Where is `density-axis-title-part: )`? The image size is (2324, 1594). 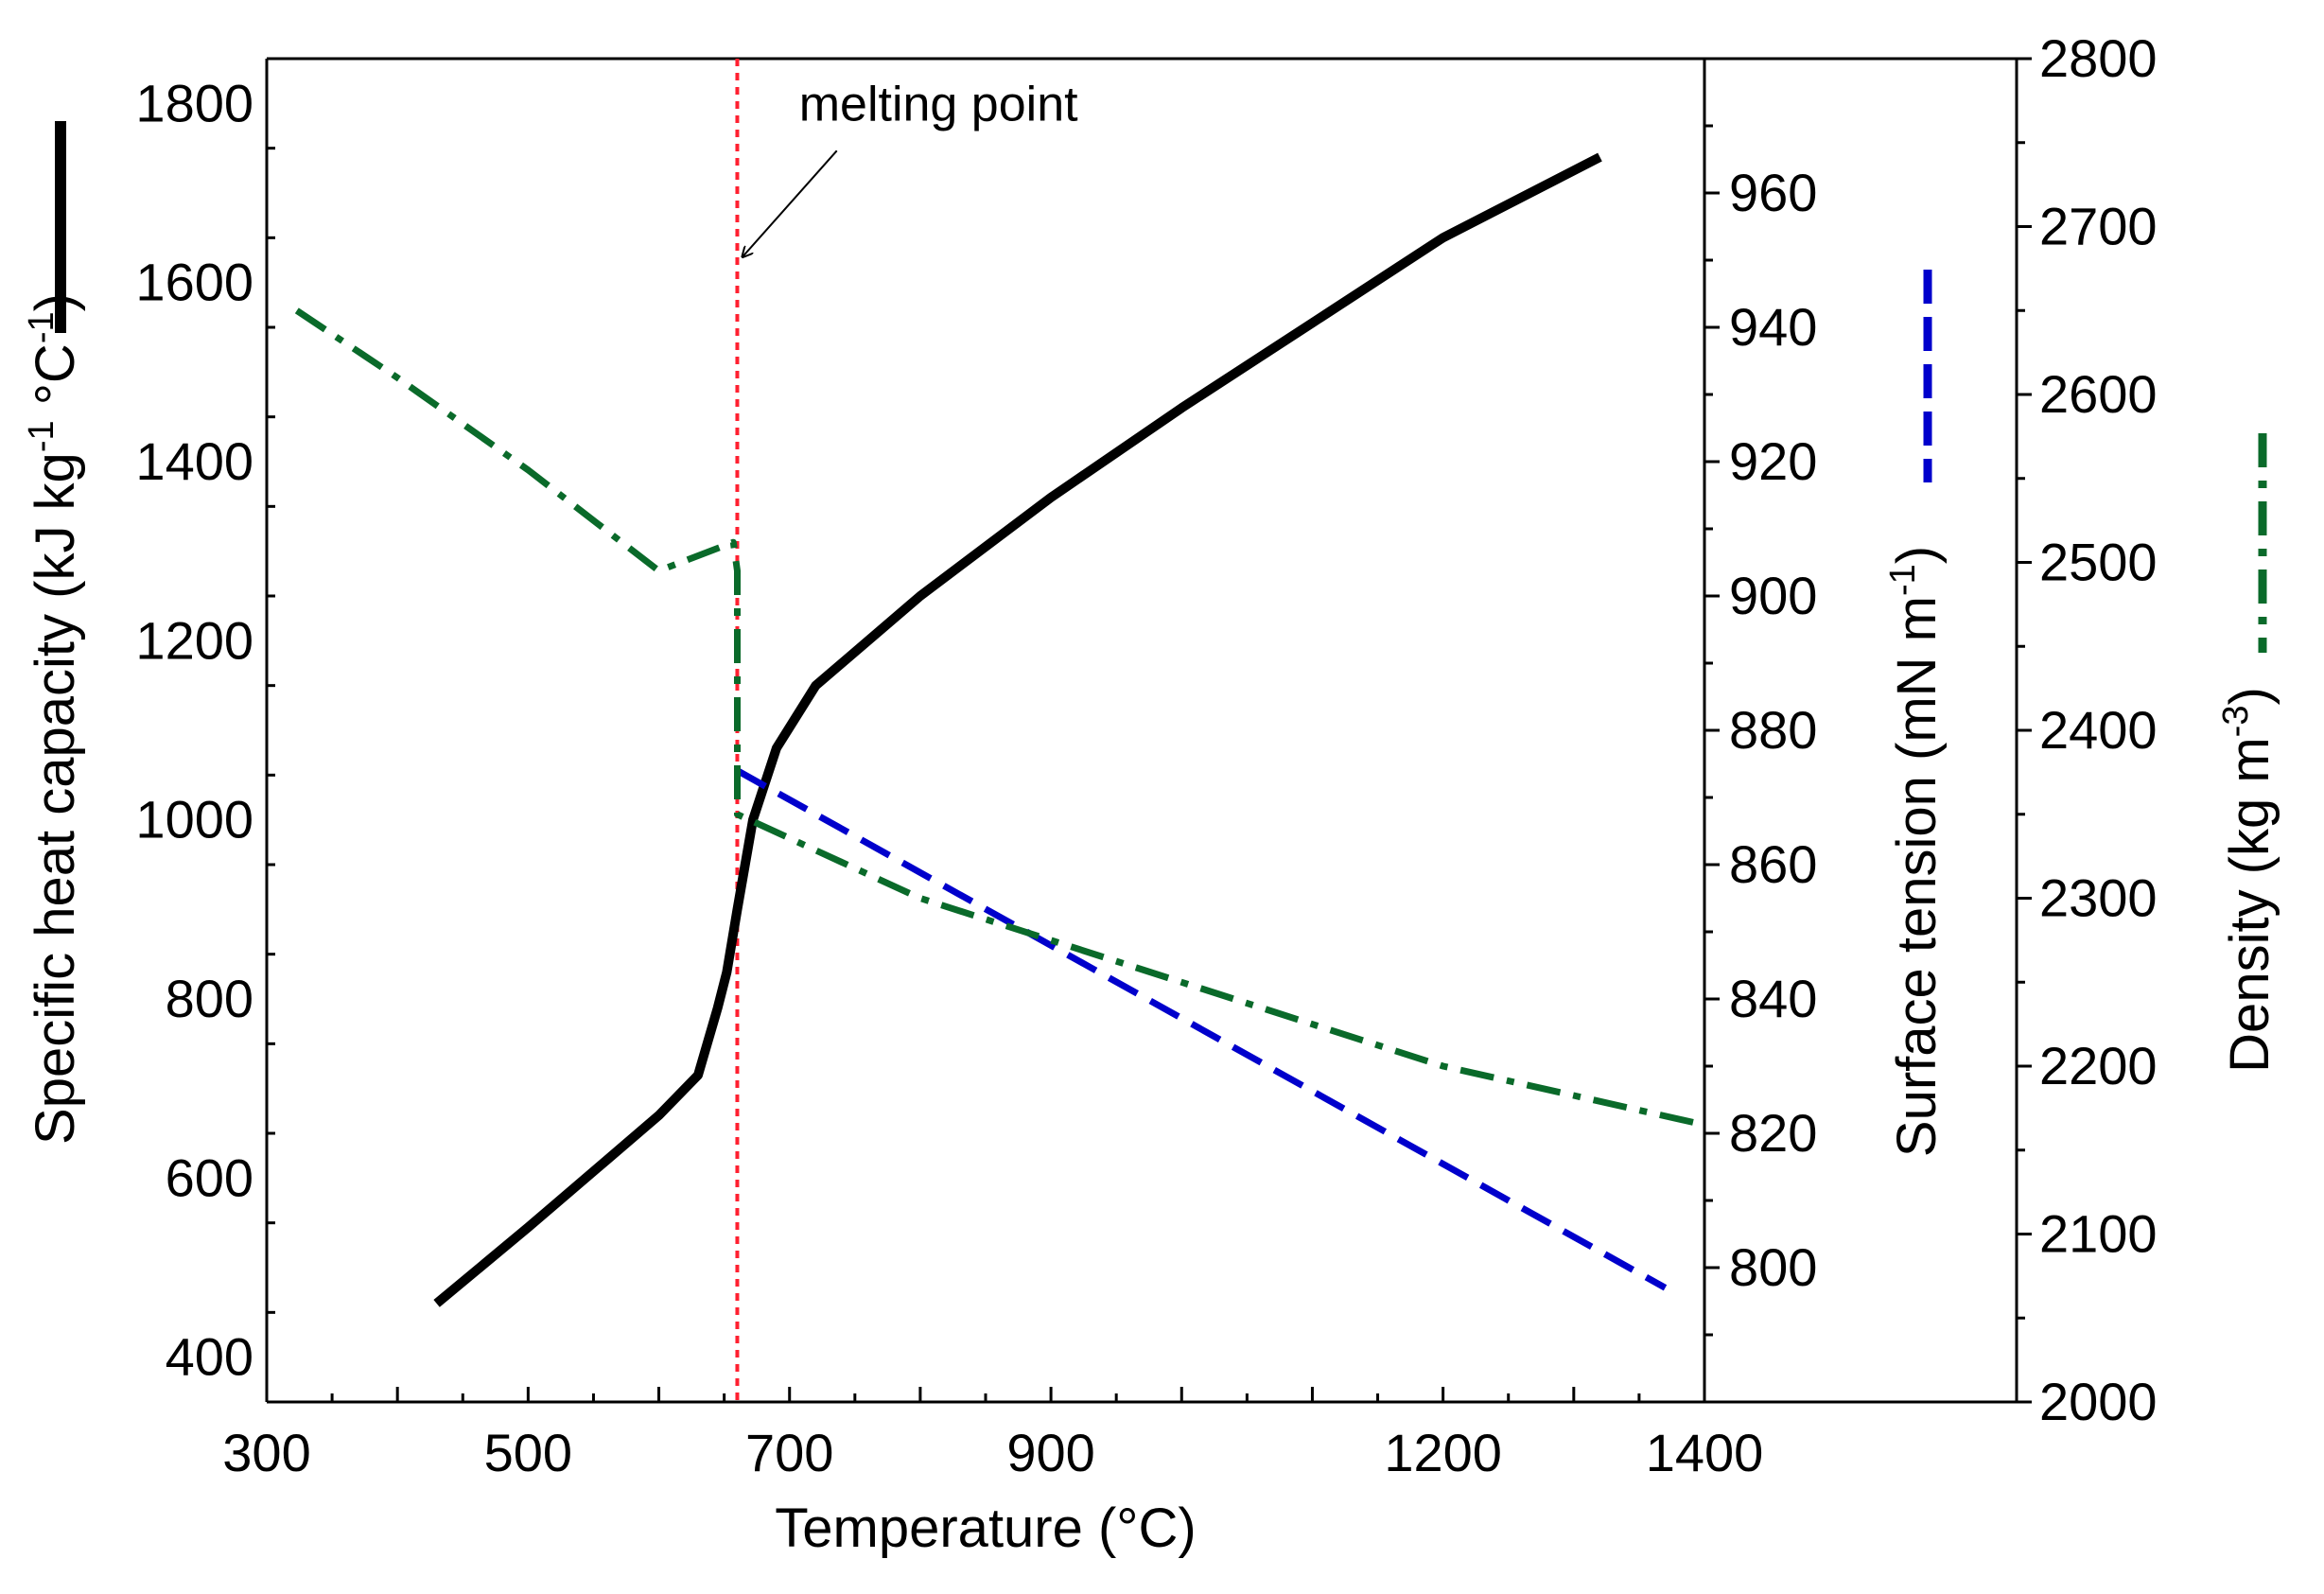 density-axis-title-part: ) is located at coordinates (2249, 696).